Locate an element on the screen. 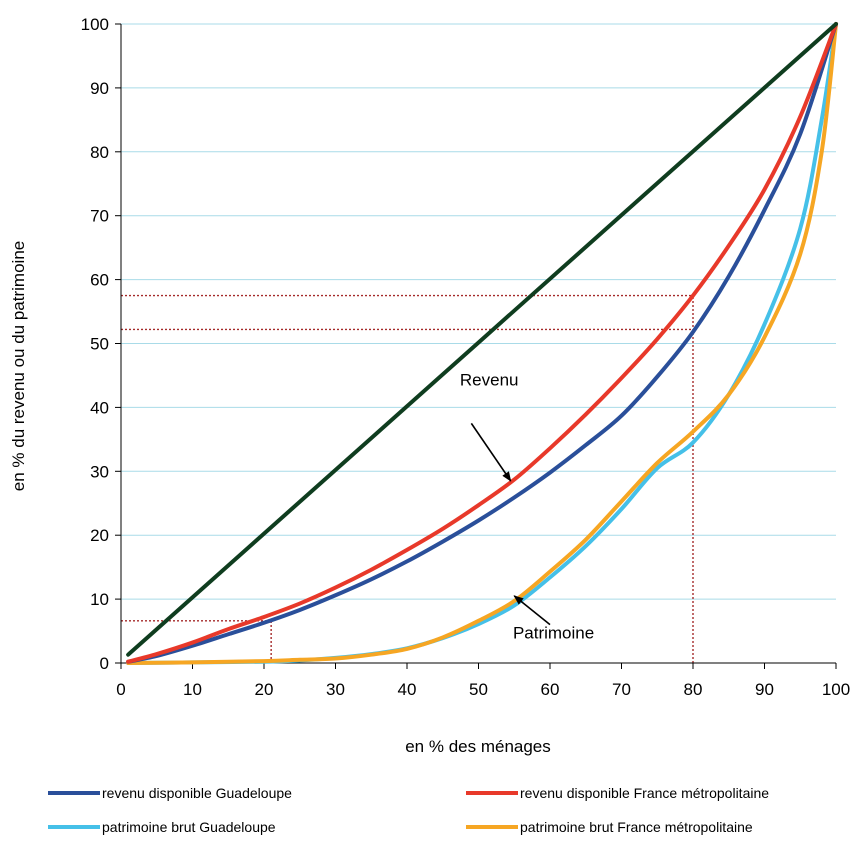  x-tick-label-30: 30 is located at coordinates (335, 689).